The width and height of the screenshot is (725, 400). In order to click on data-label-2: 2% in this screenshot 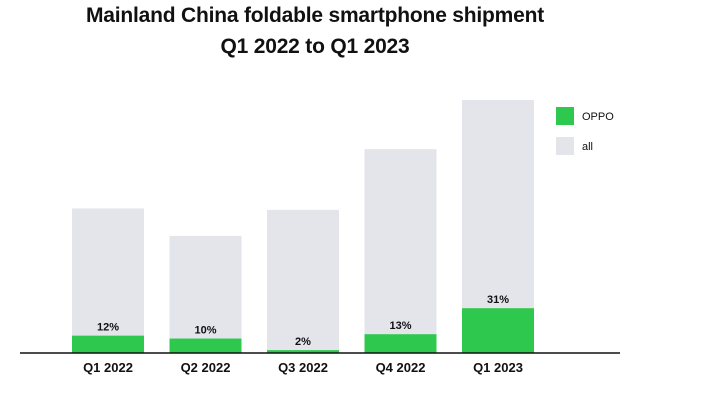, I will do `click(303, 342)`.